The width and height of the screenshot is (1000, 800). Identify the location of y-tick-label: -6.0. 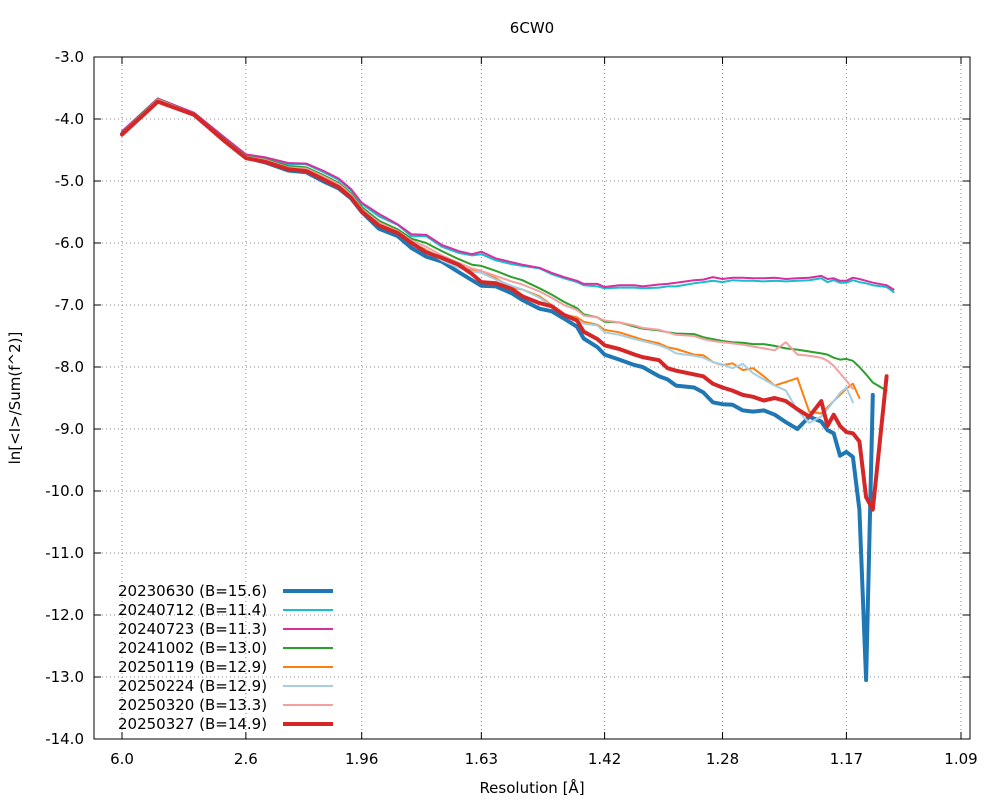
(69, 243).